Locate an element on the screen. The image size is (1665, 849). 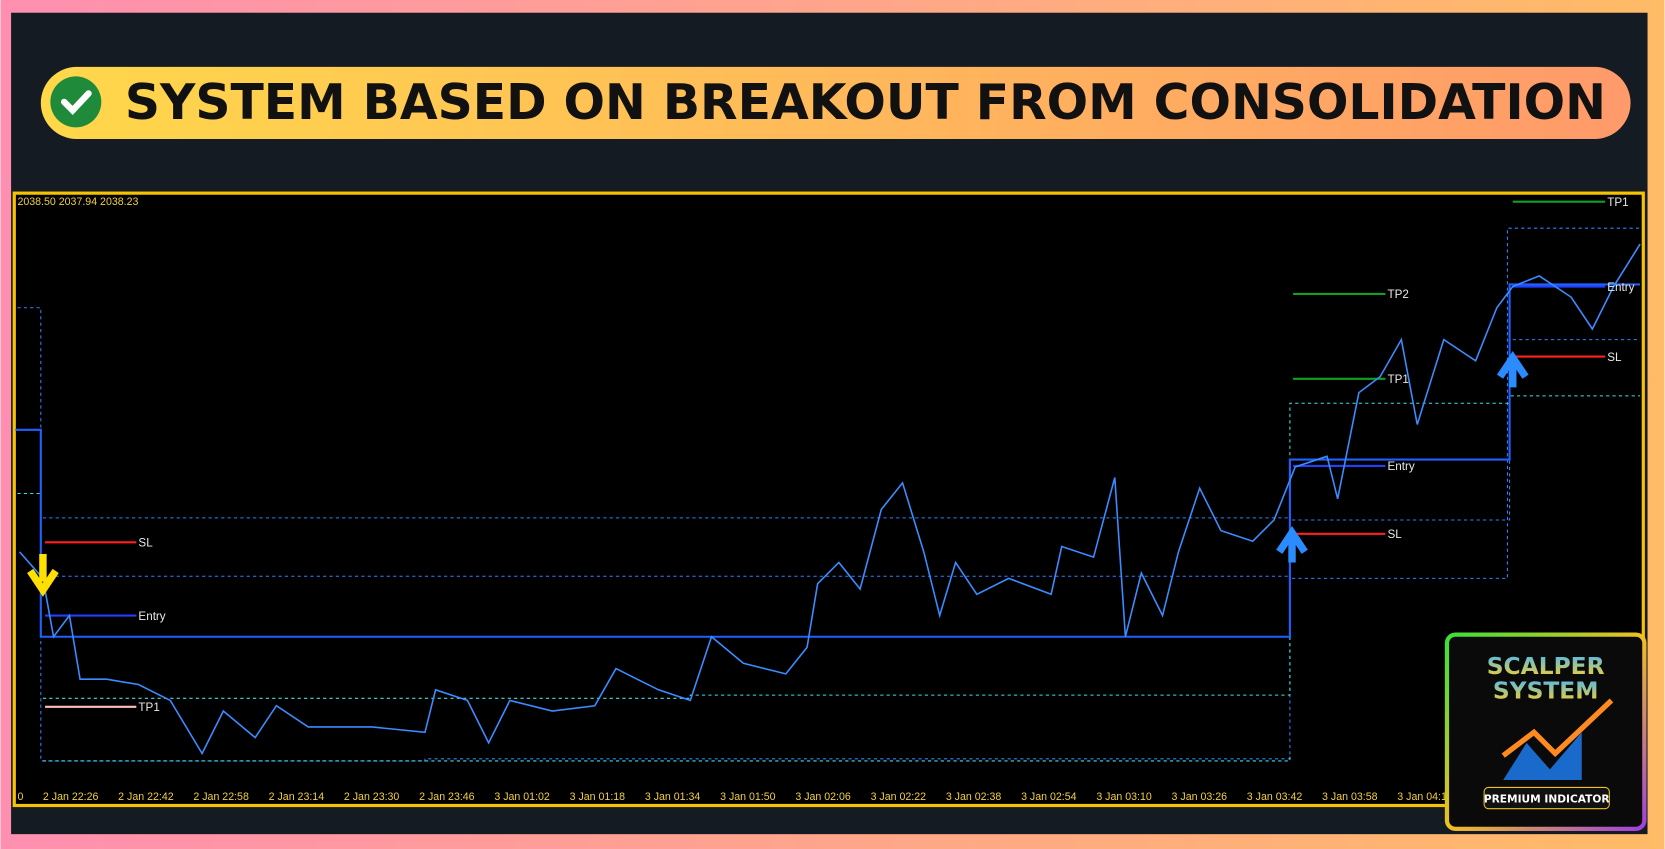
check-icon is located at coordinates (76, 102).